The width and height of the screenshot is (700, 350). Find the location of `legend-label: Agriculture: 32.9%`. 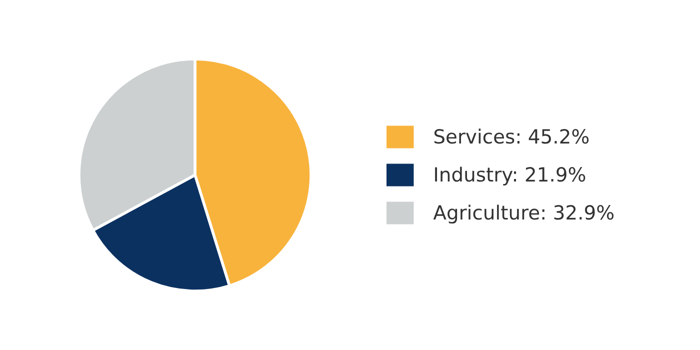

legend-label: Agriculture: 32.9% is located at coordinates (523, 214).